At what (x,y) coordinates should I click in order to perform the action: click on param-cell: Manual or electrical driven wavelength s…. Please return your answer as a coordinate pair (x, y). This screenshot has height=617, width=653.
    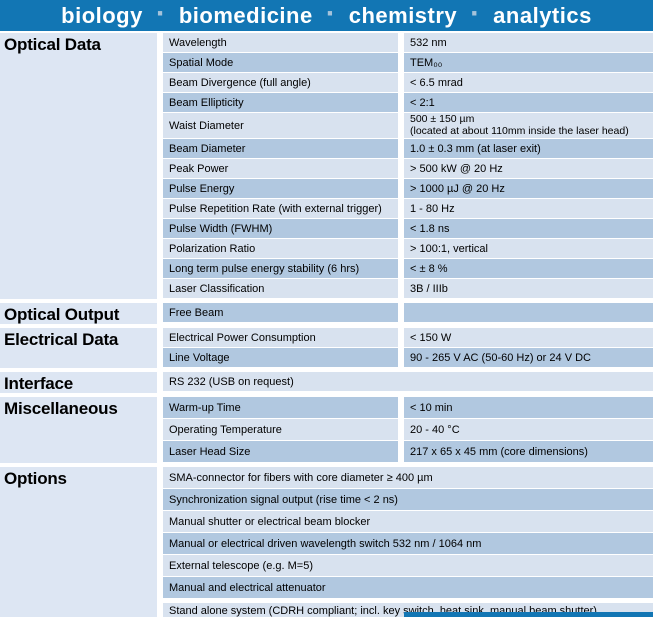
    Looking at the image, I should click on (408, 543).